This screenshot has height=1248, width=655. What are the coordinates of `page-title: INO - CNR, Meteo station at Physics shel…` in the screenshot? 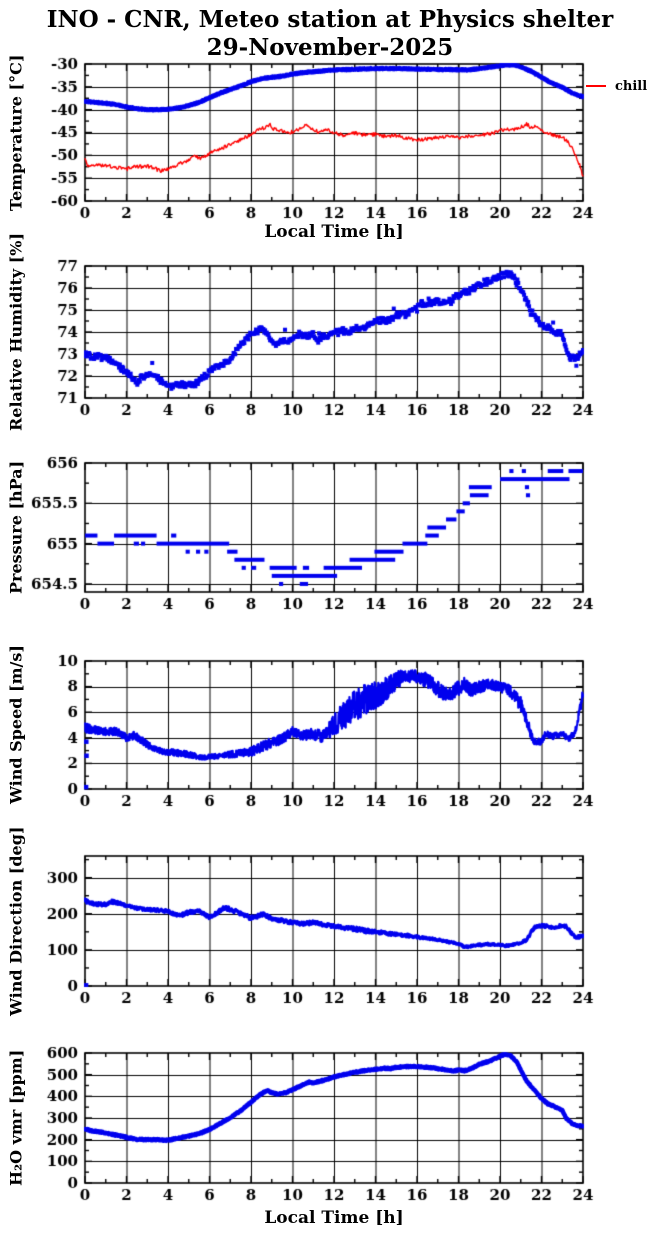 It's located at (330, 19).